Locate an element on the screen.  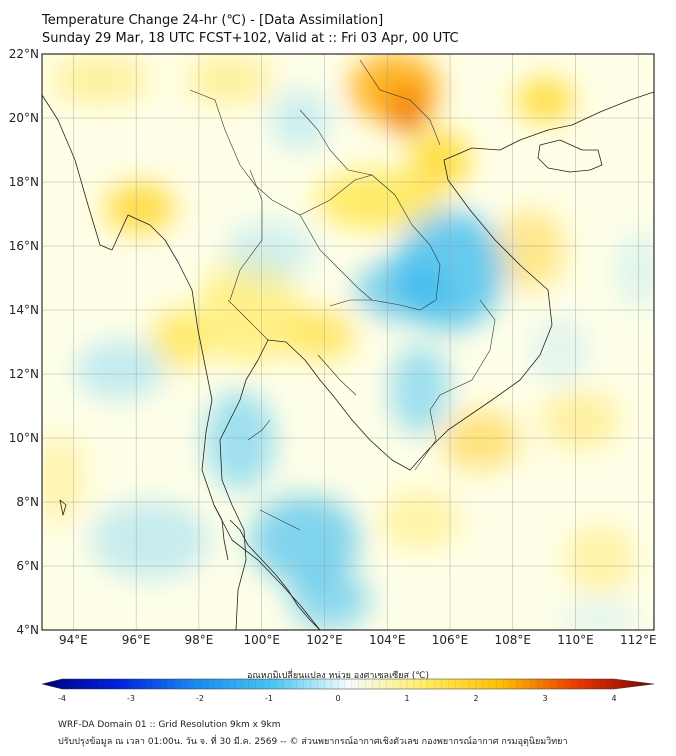
lon-tick-label: 96°E is located at coordinates (136, 640).